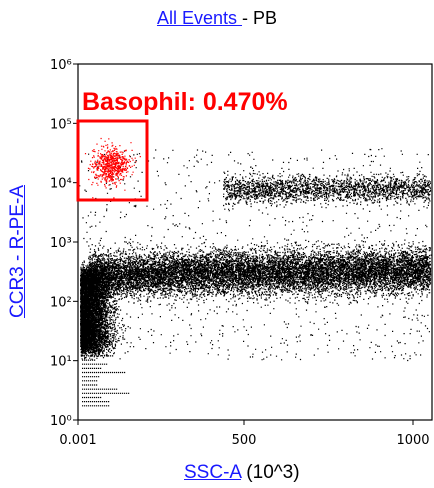 The height and width of the screenshot is (488, 434). Describe the element at coordinates (61, 124) in the screenshot. I see `y-tick-label: 10⁵` at that location.